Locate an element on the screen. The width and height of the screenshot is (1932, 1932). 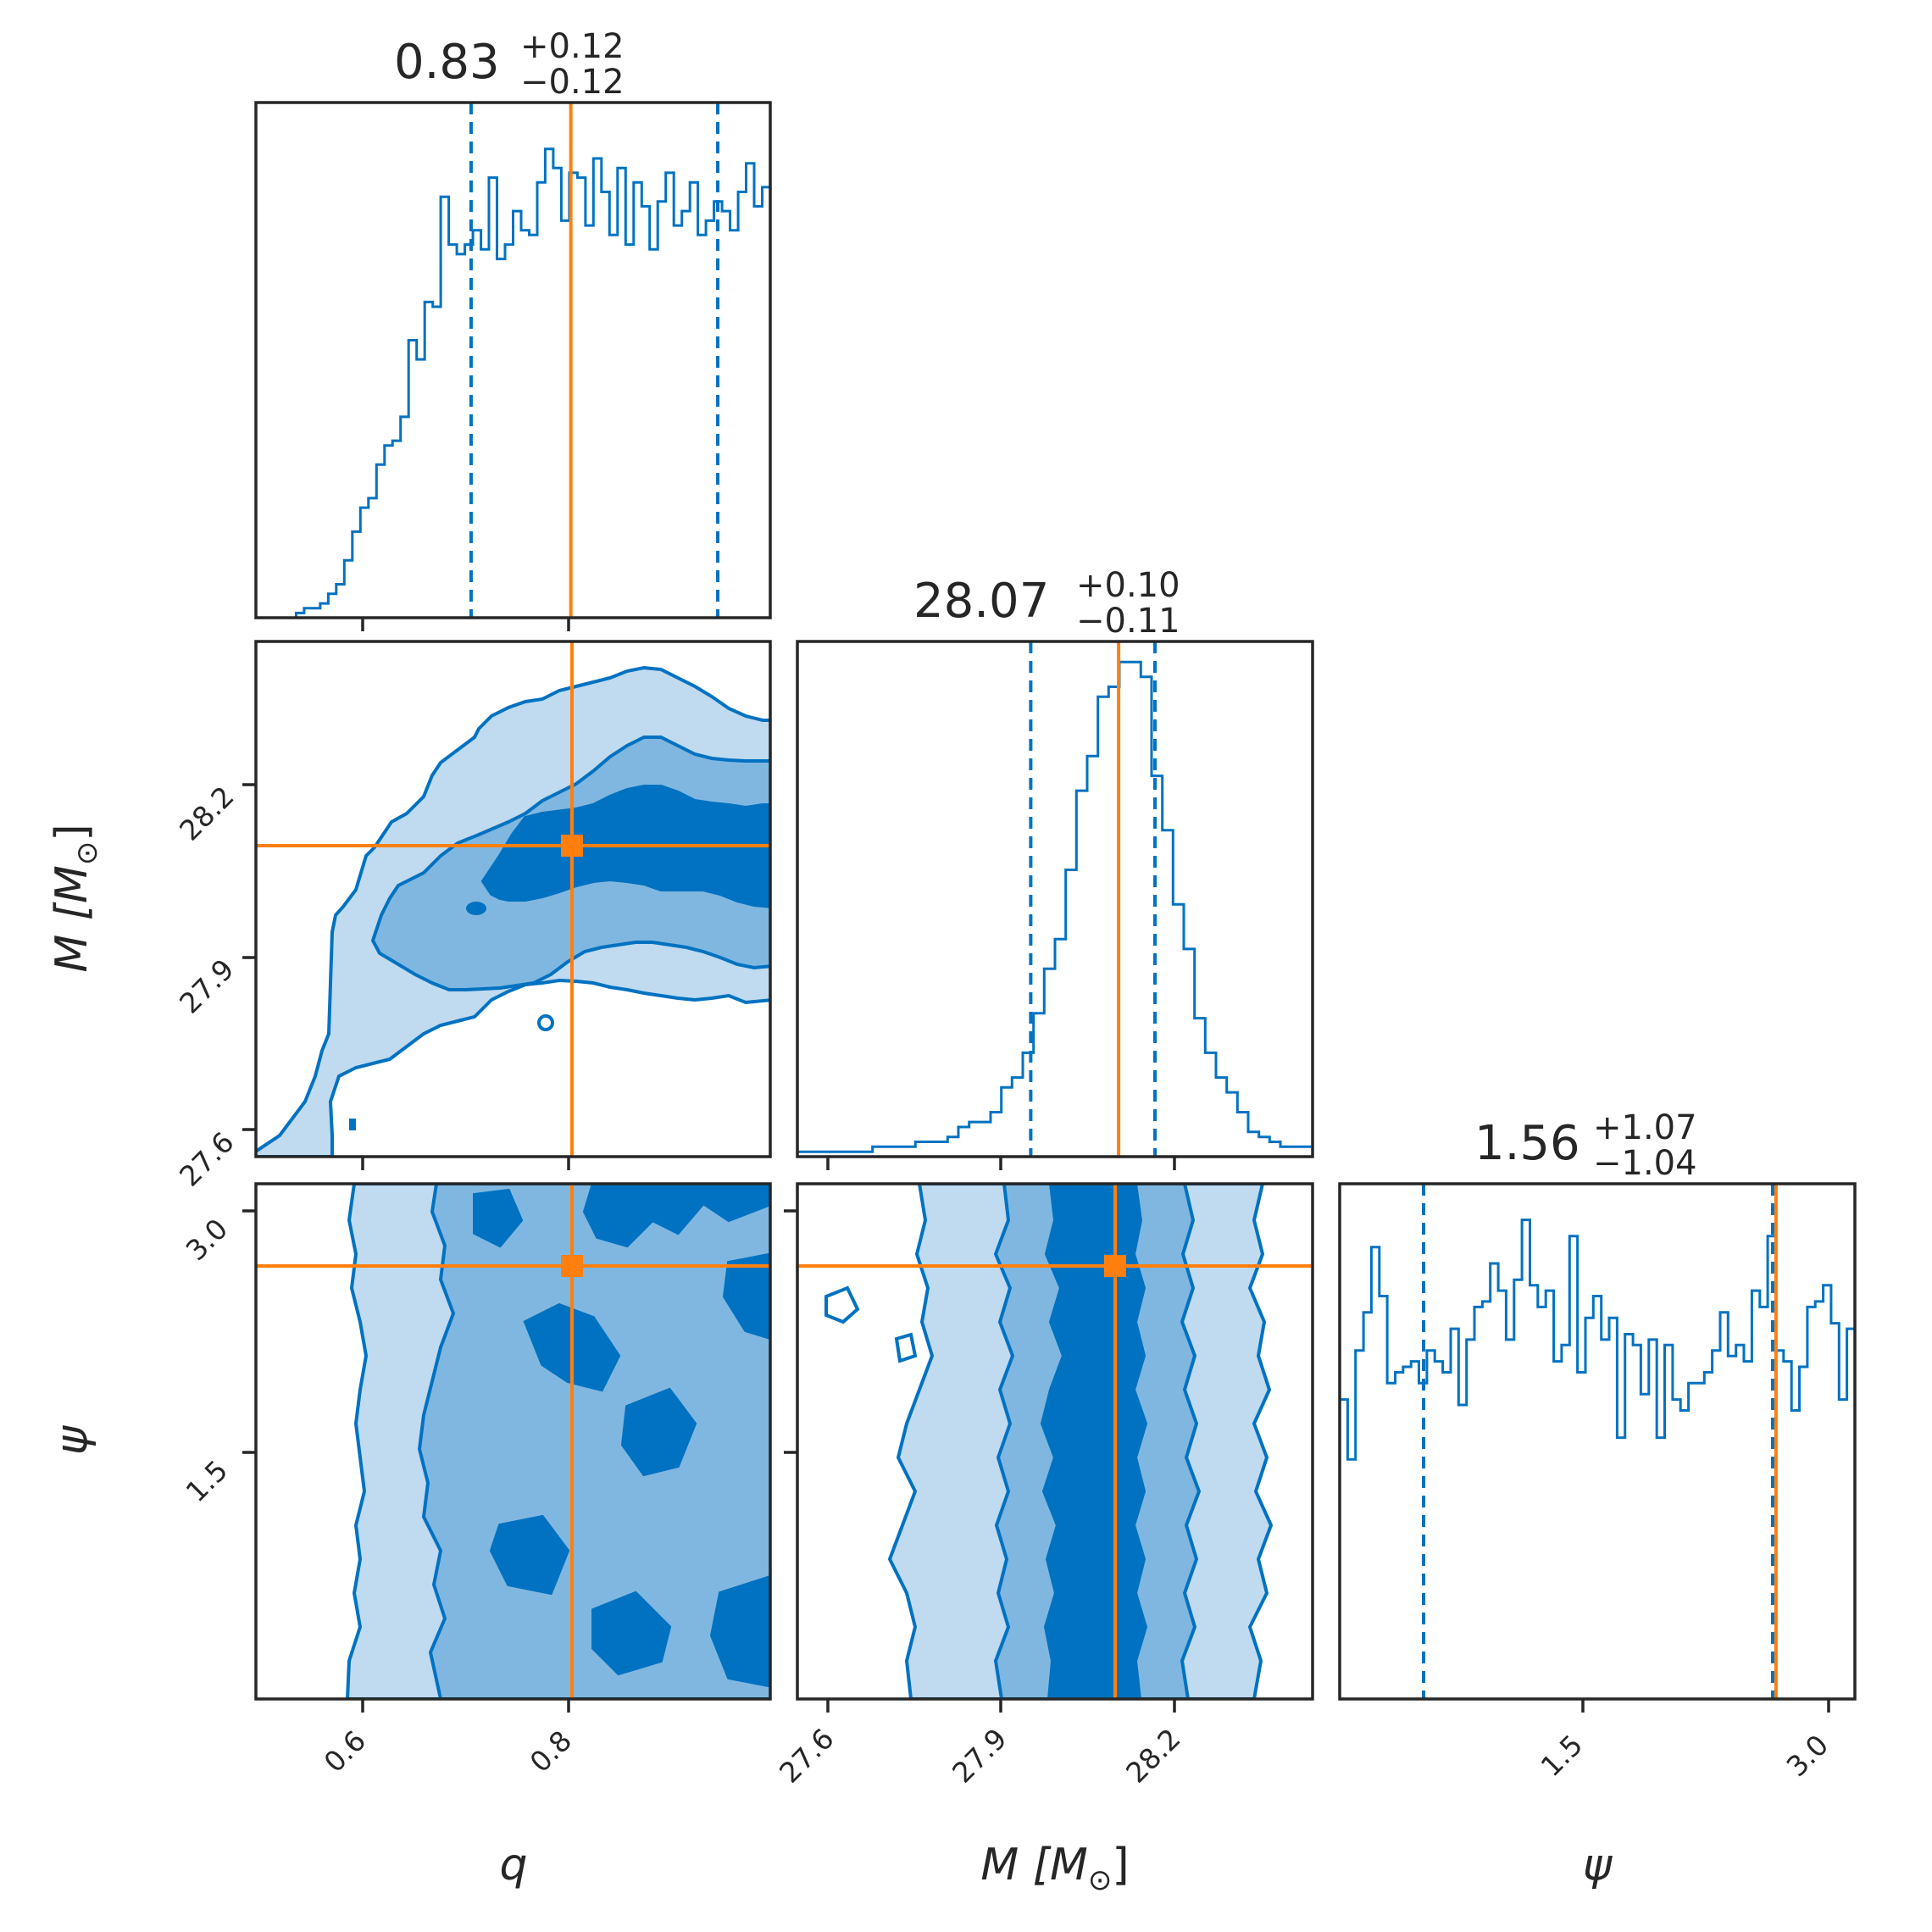
panel-psi-vs-q: 3.0 1.5 ψ 0.6 0.8 q is located at coordinates (409, 1536).